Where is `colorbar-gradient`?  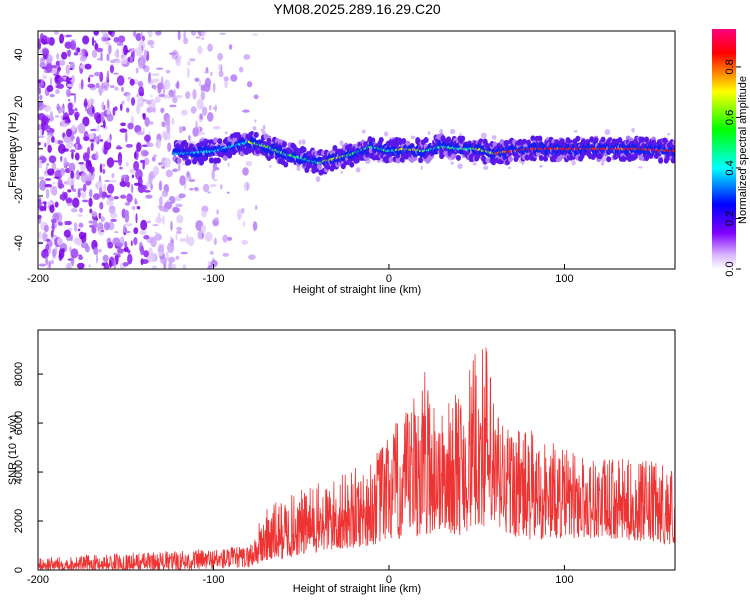 colorbar-gradient is located at coordinates (724, 149).